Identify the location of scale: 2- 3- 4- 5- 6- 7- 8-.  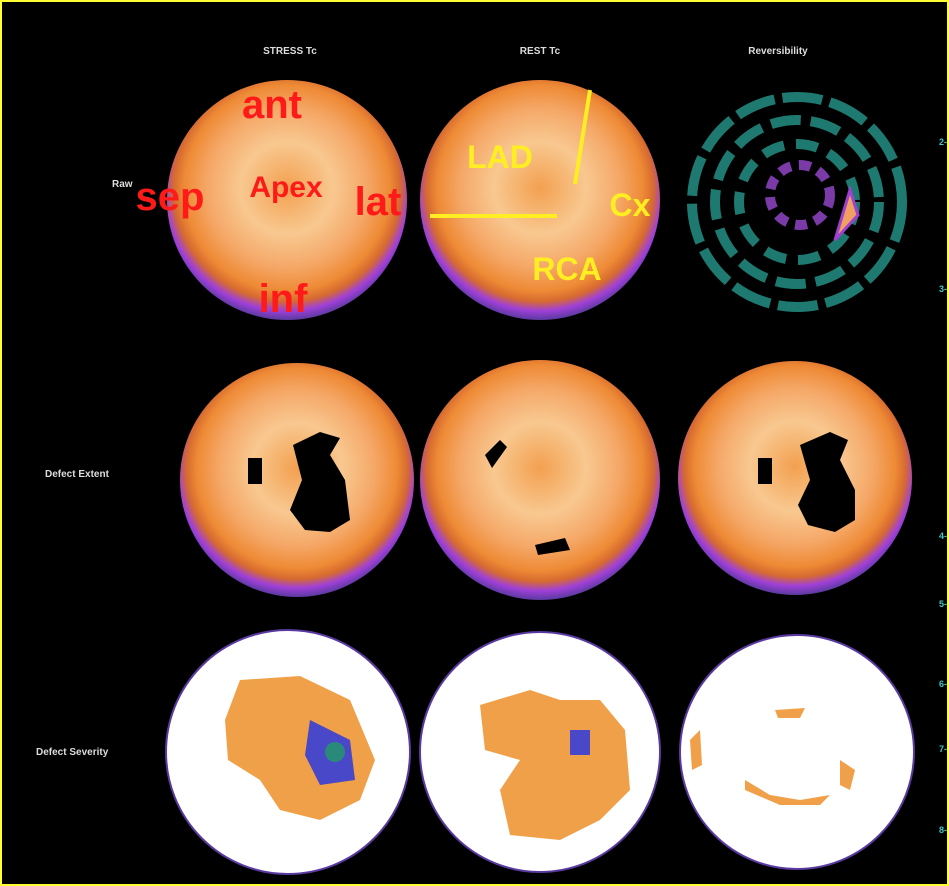
(943, 486).